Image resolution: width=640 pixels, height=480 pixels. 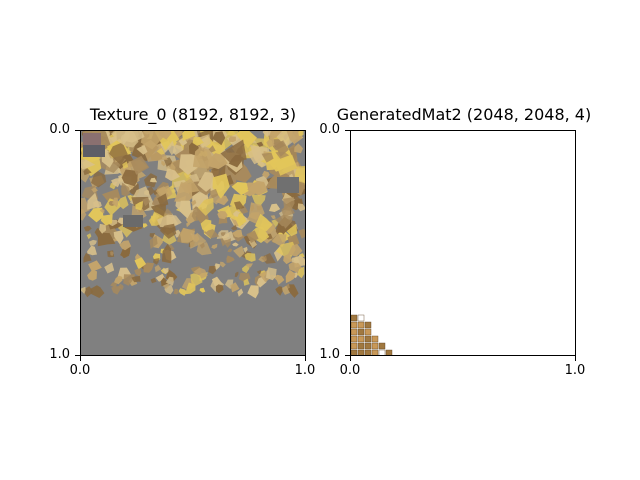 What do you see at coordinates (464, 114) in the screenshot?
I see `generated-mat-title: GeneratedMat2 (2048, 2048, 4)` at bounding box center [464, 114].